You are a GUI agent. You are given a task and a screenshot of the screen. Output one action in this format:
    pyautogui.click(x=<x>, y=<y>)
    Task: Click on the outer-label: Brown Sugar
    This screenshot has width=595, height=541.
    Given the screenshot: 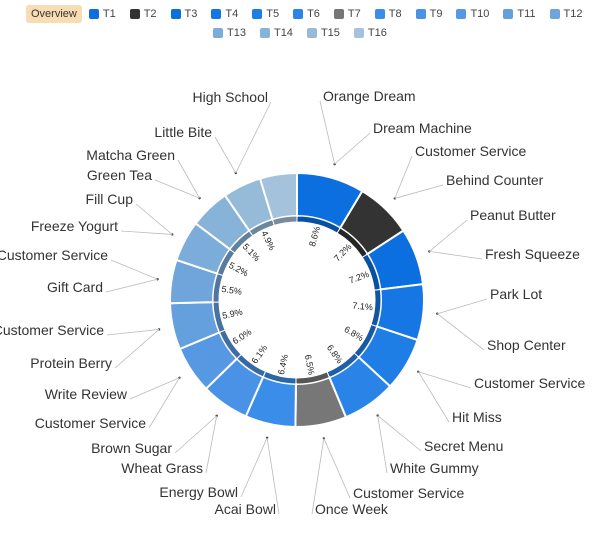 What is the action you would take?
    pyautogui.click(x=131, y=448)
    